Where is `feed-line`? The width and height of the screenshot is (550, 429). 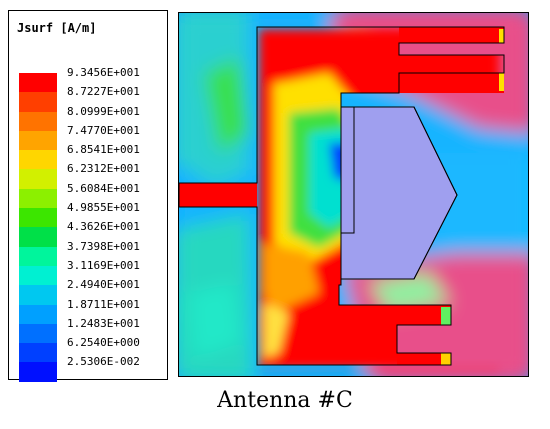
feed-line is located at coordinates (218, 195).